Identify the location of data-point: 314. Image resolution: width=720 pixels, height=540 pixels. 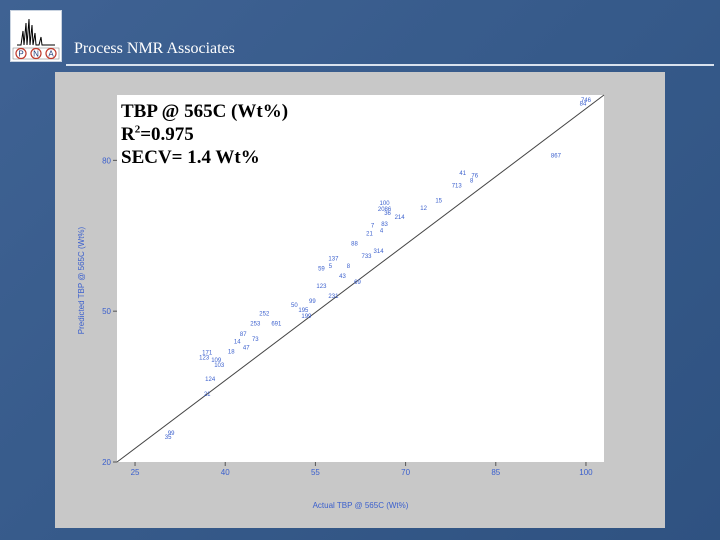
(379, 252).